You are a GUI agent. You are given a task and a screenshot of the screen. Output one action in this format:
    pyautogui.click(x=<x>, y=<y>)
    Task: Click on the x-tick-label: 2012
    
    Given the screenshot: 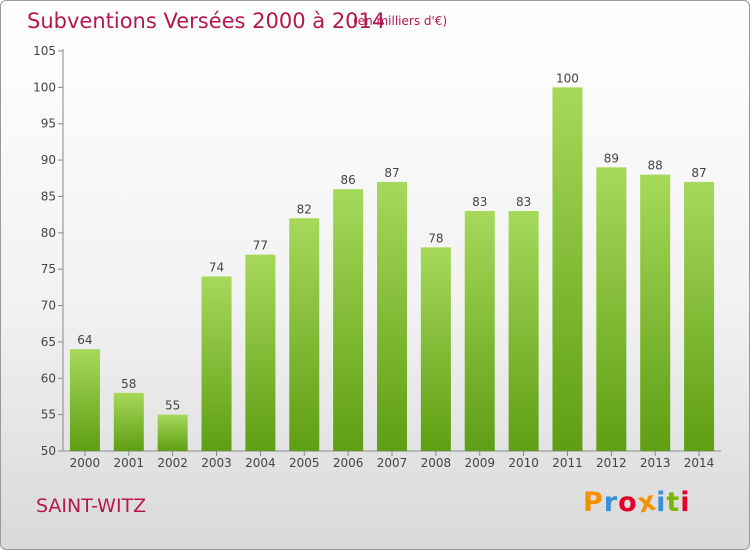 What is the action you would take?
    pyautogui.click(x=611, y=463)
    